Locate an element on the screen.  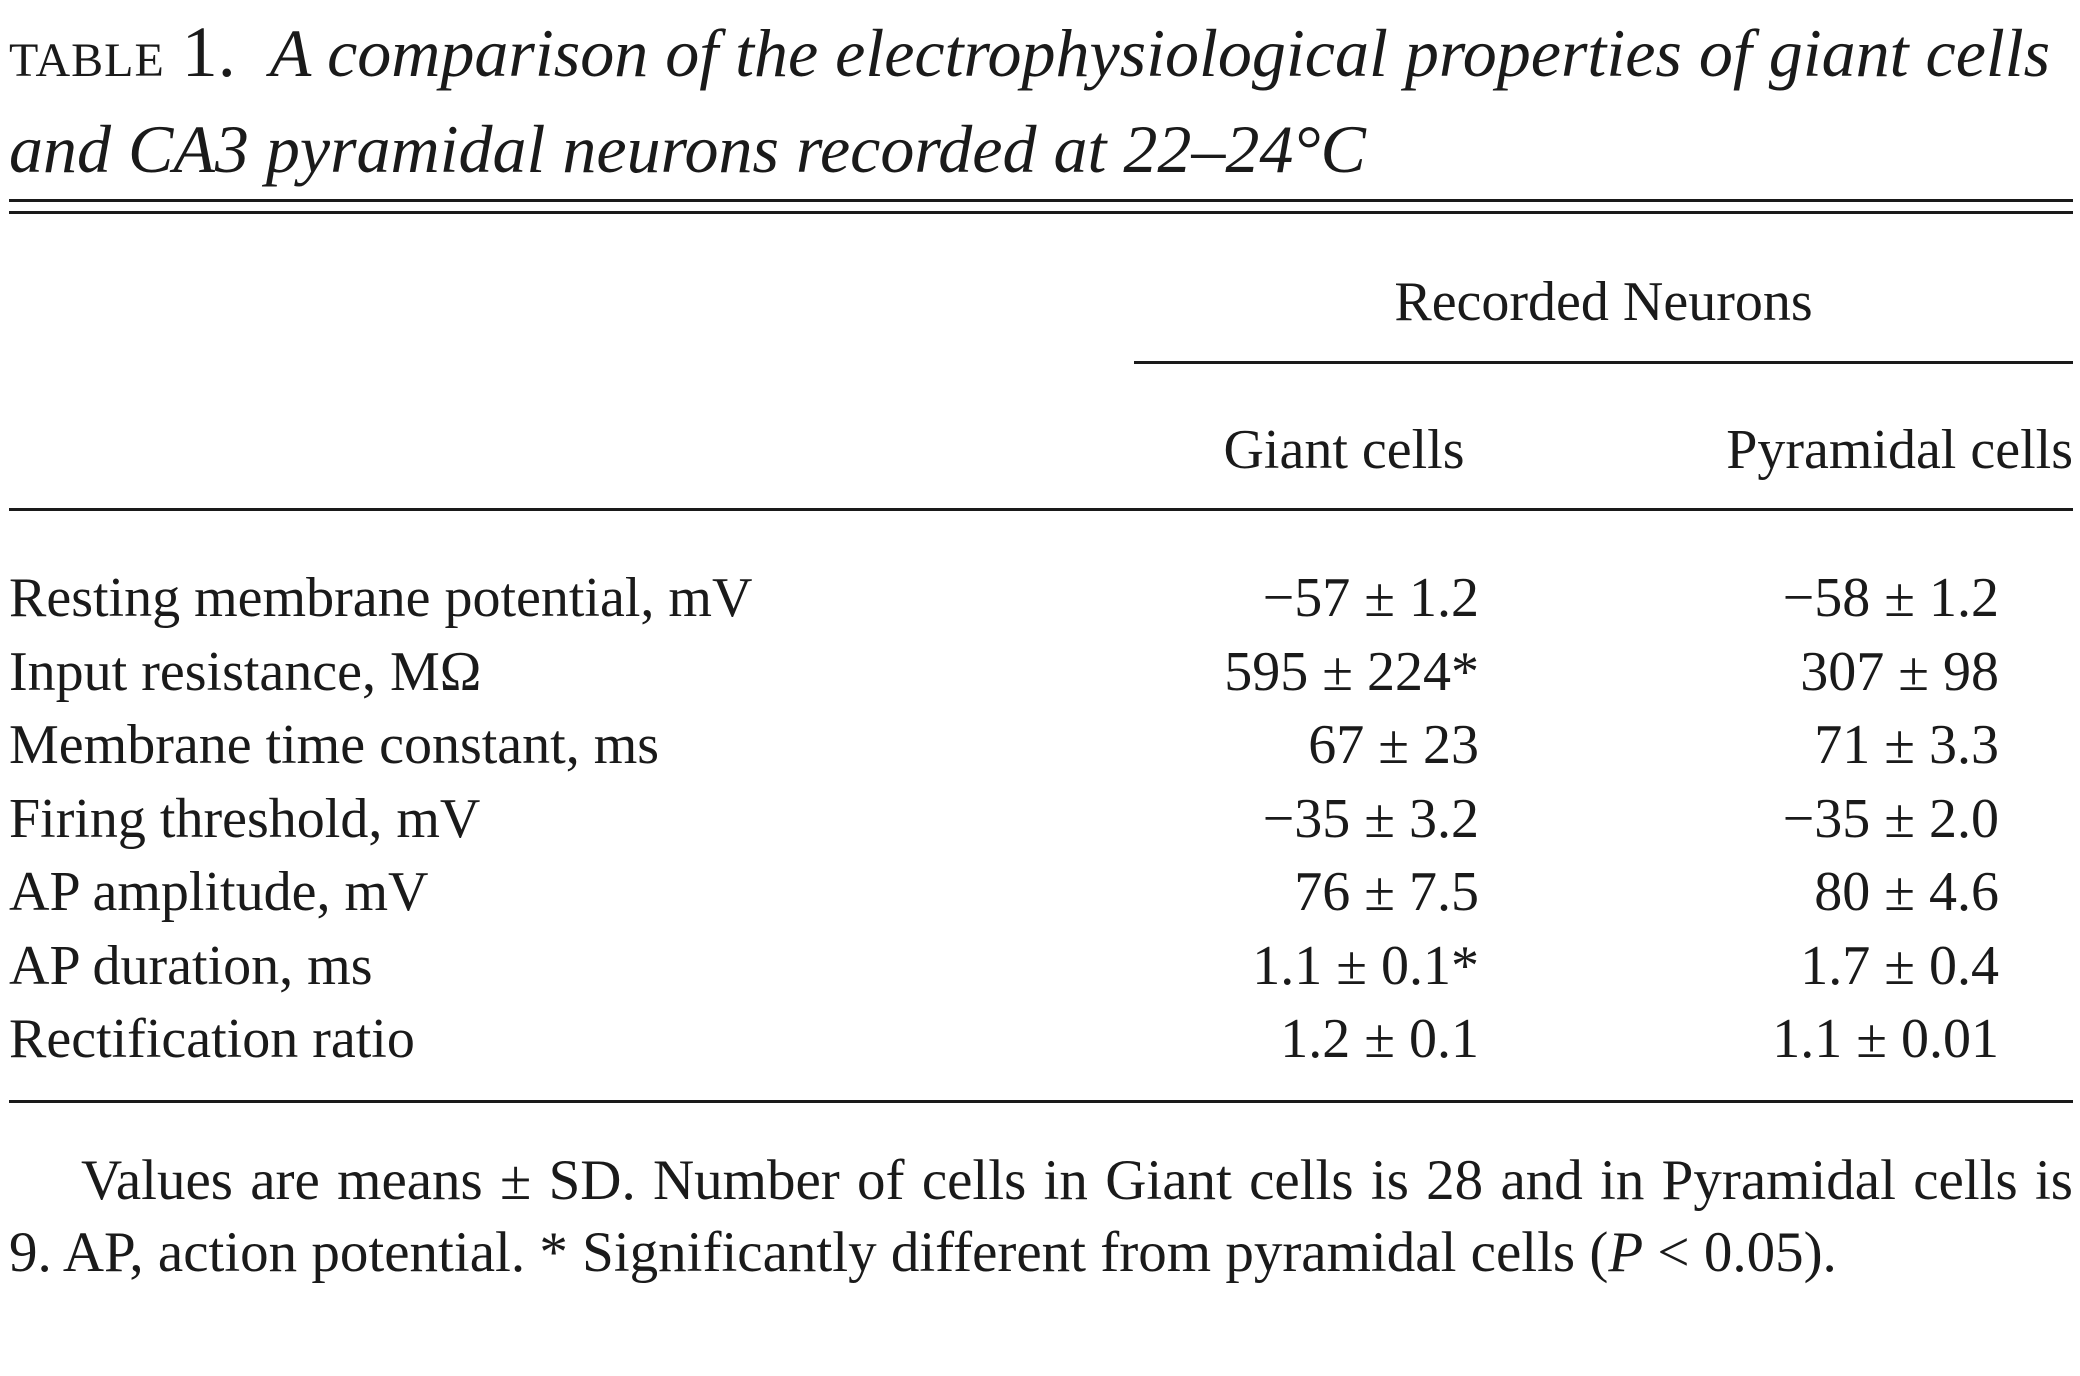
footnote-p-symbol: P is located at coordinates (1626, 1252).